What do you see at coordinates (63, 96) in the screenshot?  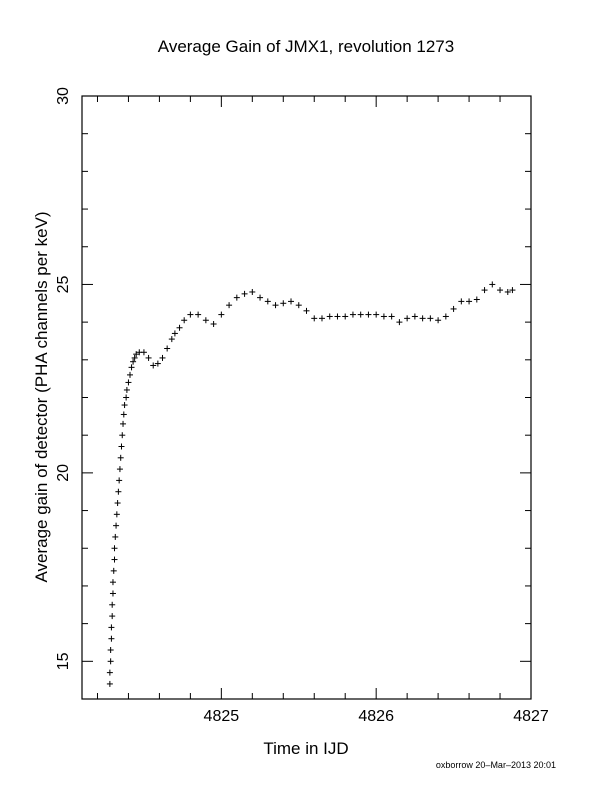 I see `y-tick-label: 30` at bounding box center [63, 96].